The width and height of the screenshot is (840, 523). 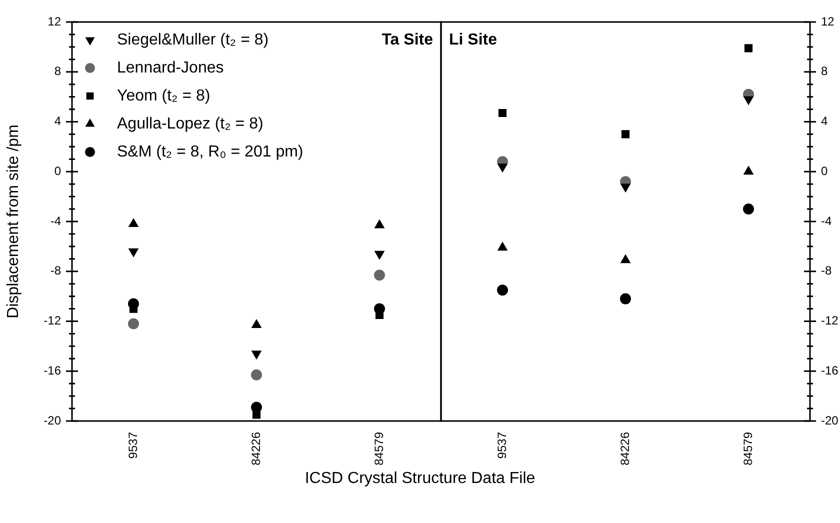 What do you see at coordinates (824, 121) in the screenshot?
I see `y2-tick-label: 4` at bounding box center [824, 121].